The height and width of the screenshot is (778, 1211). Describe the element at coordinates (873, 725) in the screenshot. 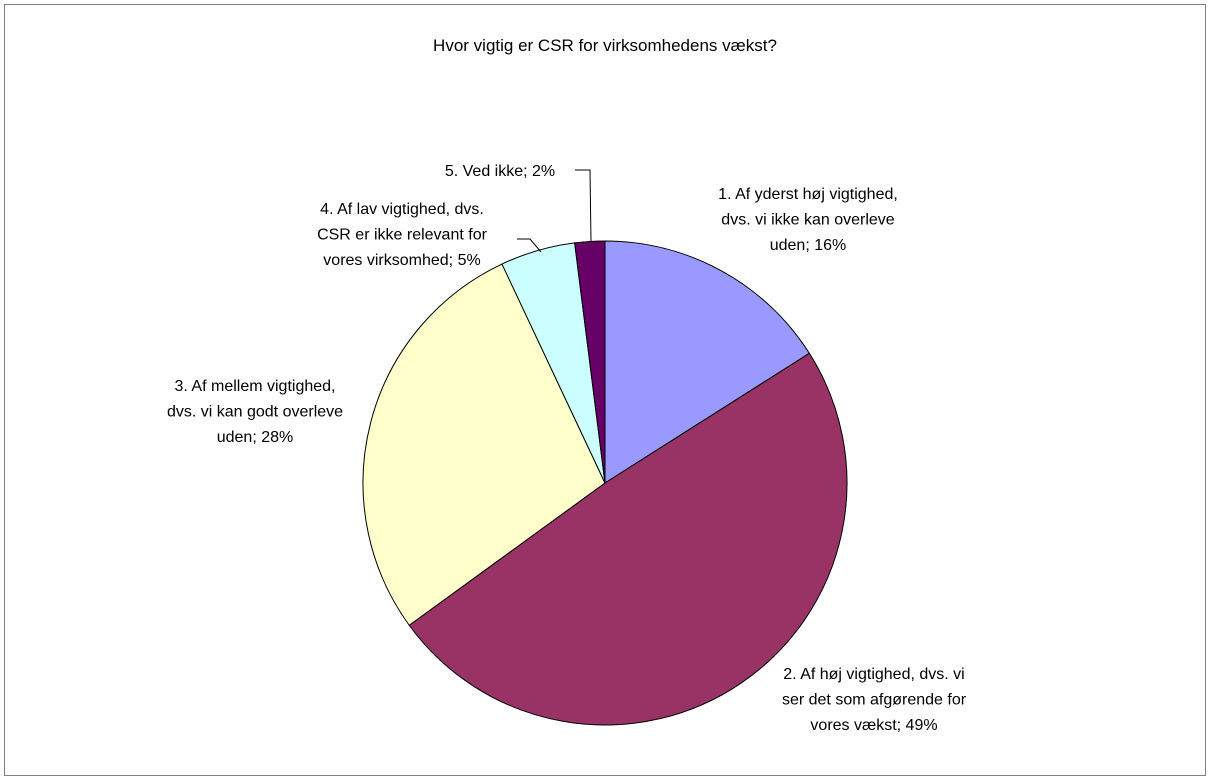

I see `slice-label-line: vores vækst; 49%` at that location.